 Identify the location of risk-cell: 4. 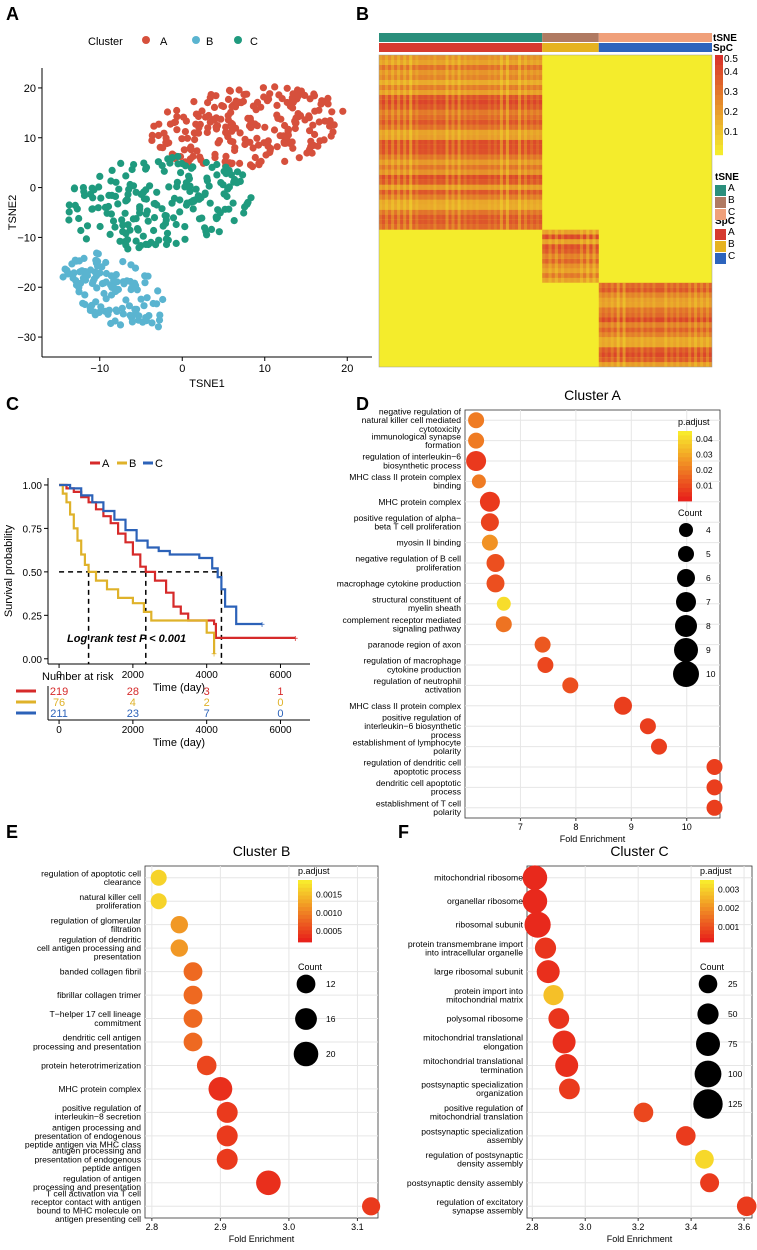
(133, 703).